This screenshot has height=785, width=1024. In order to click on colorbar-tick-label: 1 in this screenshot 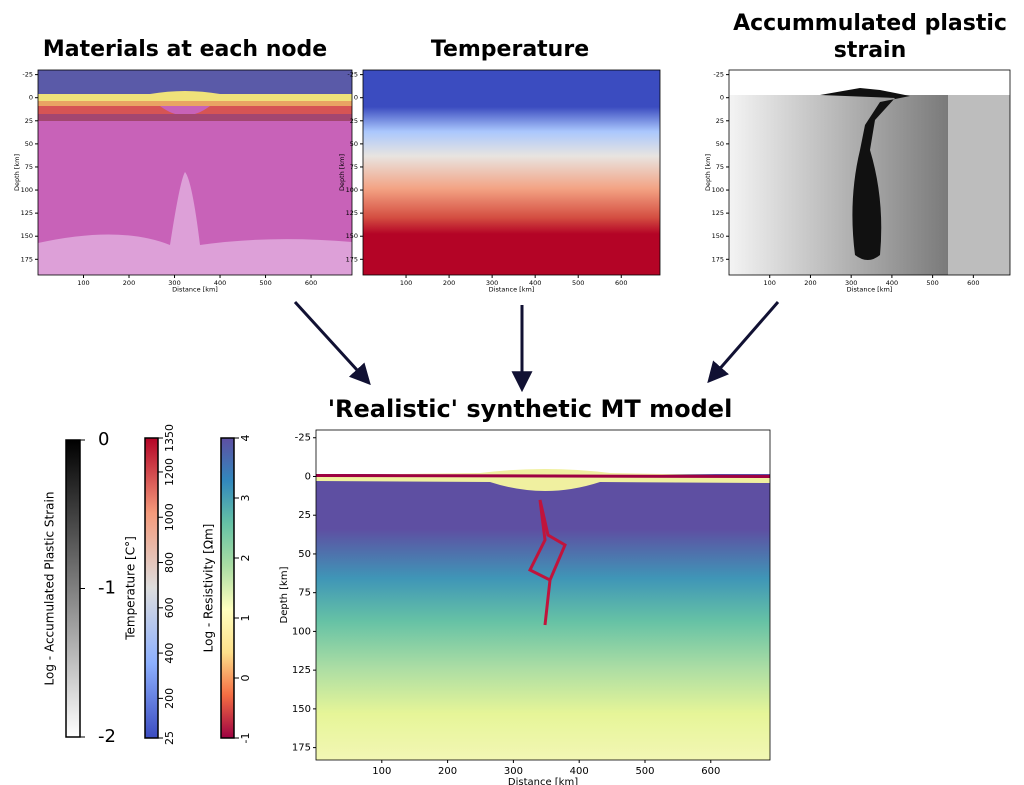, I will do `click(245, 618)`.